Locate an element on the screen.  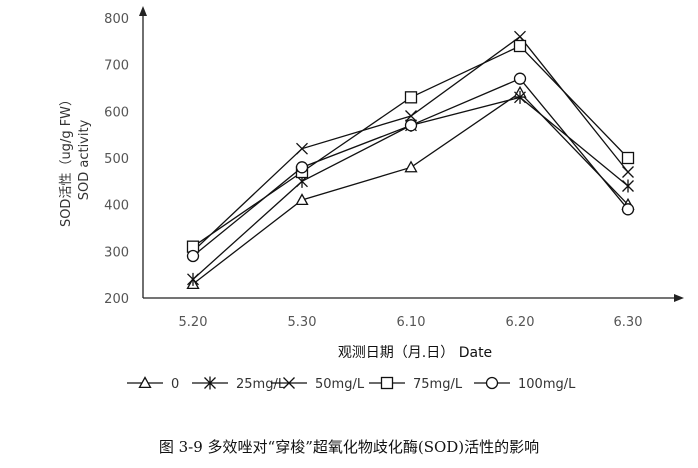
legend-label: 75mg/L is located at coordinates (438, 384).